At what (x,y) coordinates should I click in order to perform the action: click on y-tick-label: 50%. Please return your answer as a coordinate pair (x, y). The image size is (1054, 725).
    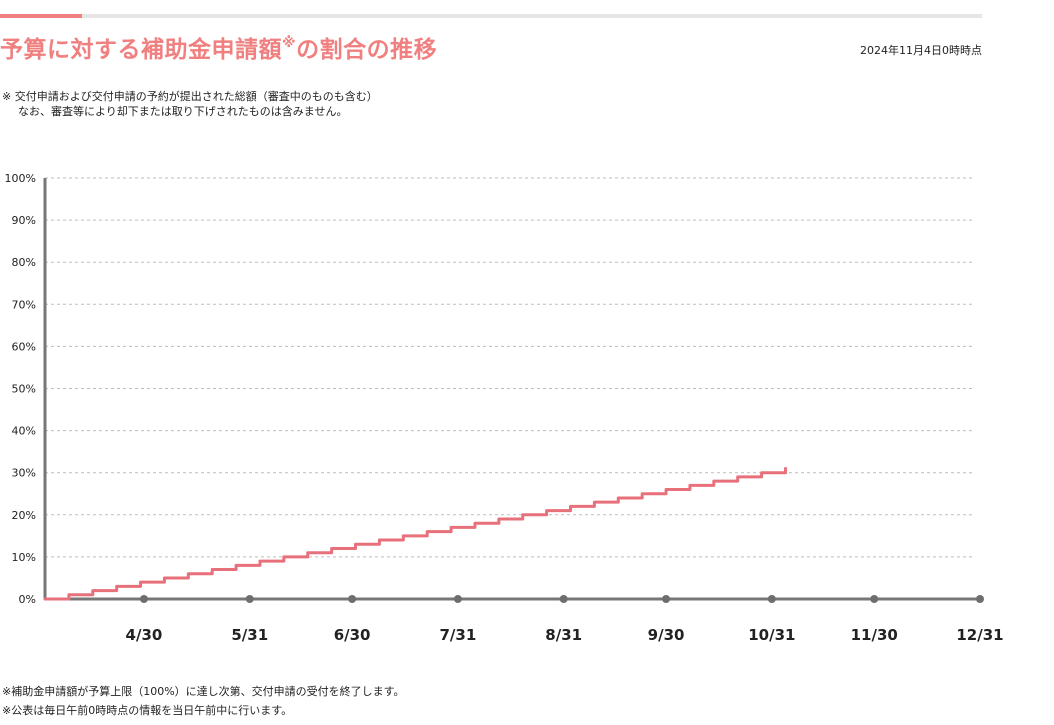
    Looking at the image, I should click on (24, 389).